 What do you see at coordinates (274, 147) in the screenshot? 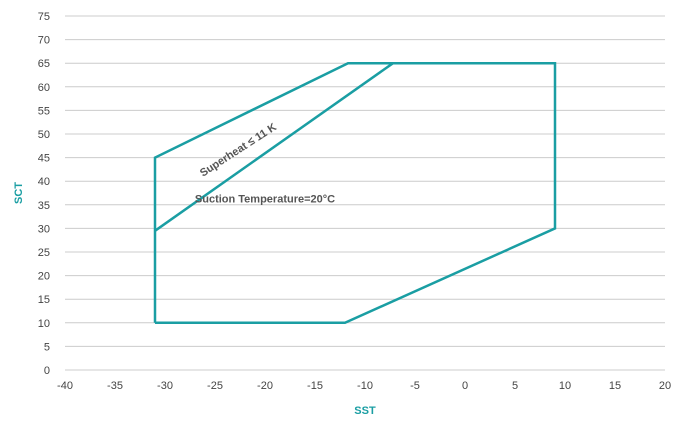
I see `envelope-line` at bounding box center [274, 147].